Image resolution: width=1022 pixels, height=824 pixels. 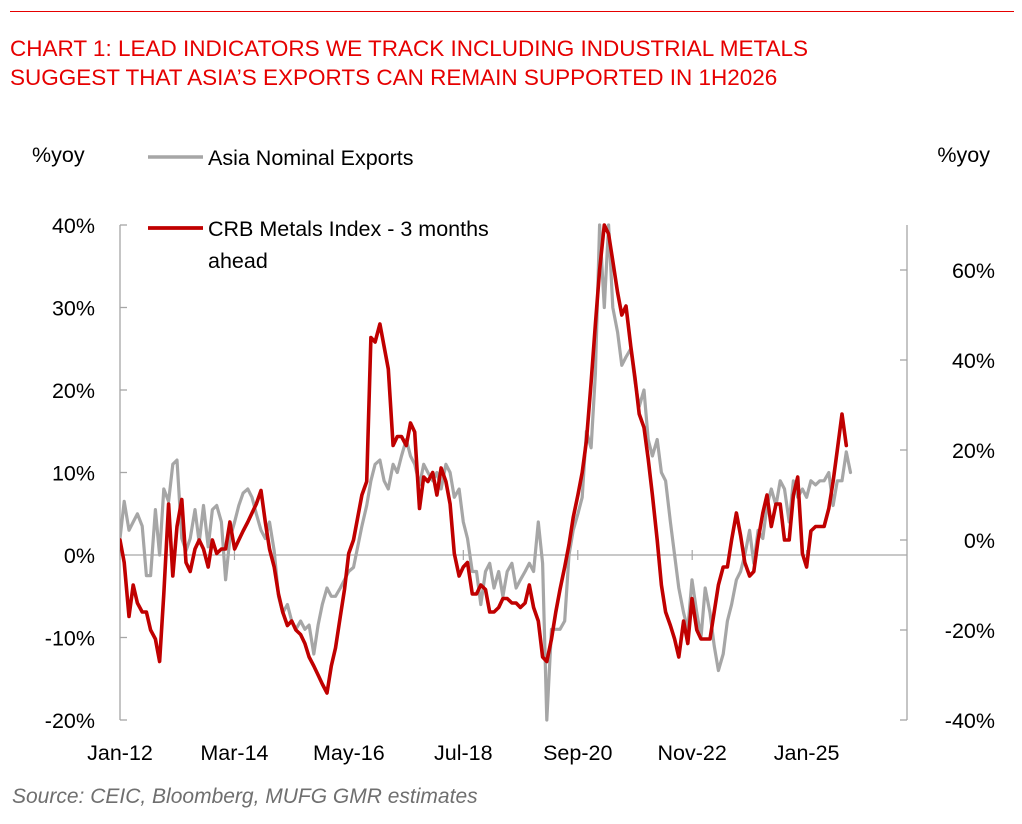 I want to click on x-tick-label: May-16, so click(x=349, y=753).